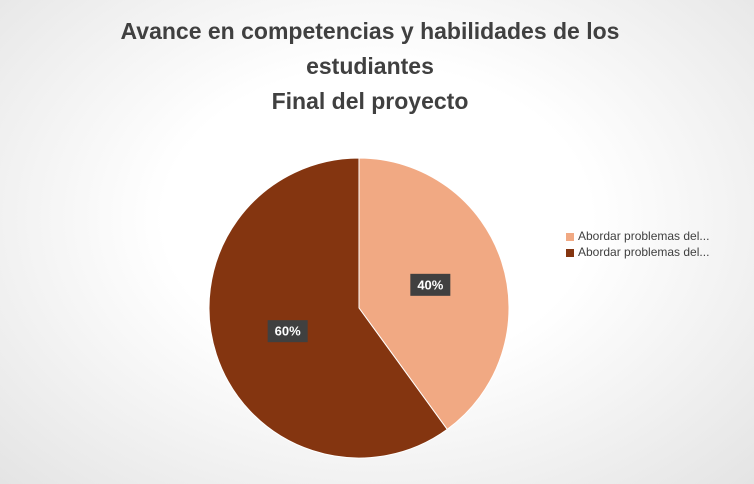  Describe the element at coordinates (370, 101) in the screenshot. I see `chart-subtitle: Final del proyecto` at that location.